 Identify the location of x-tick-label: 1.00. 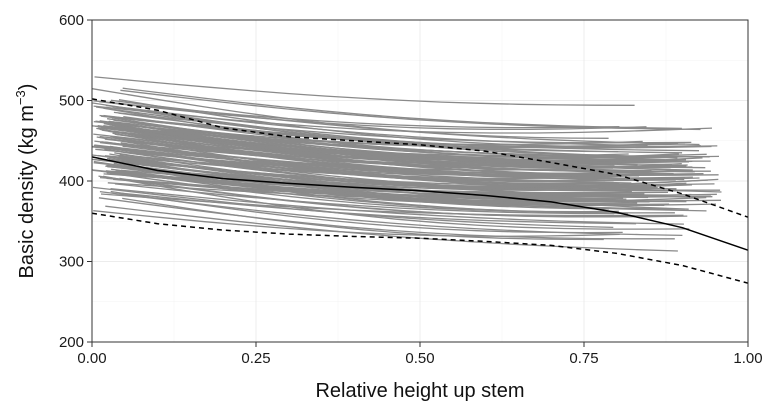
(747, 358).